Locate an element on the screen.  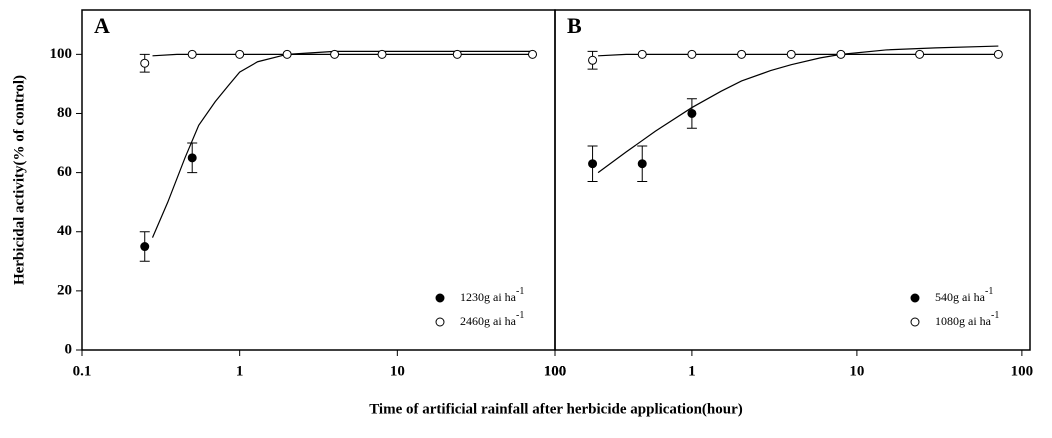
panel-label: B is located at coordinates (574, 25).